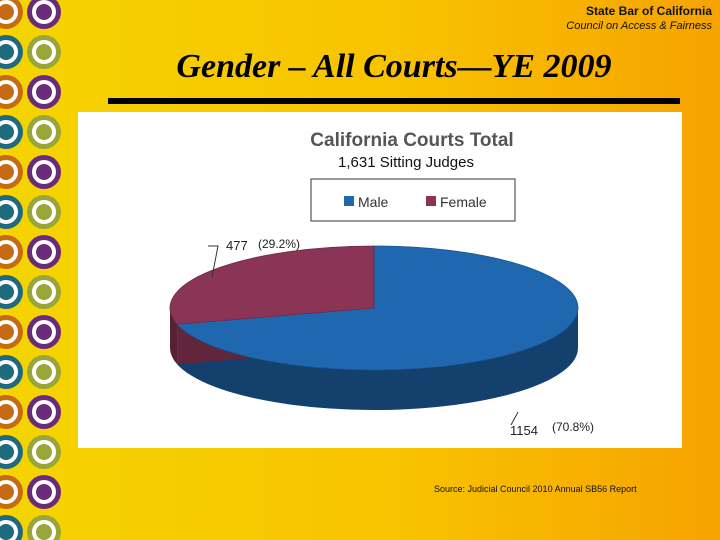 The height and width of the screenshot is (540, 720). I want to click on title-underline, so click(394, 101).